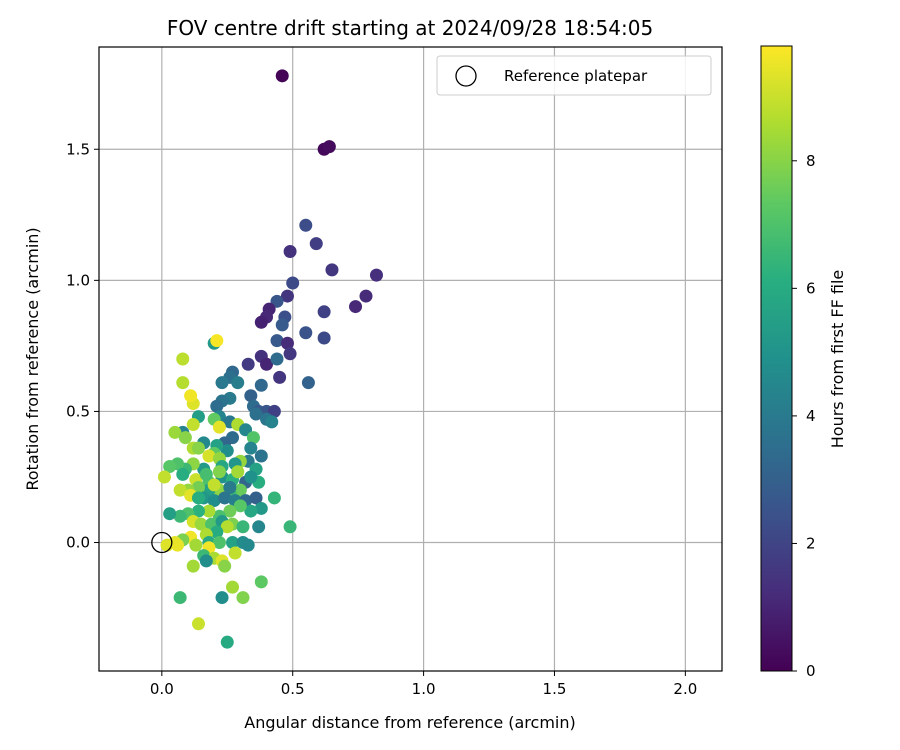 Image resolution: width=900 pixels, height=750 pixels. I want to click on legend-entry-reference: Reference platepar, so click(576, 76).